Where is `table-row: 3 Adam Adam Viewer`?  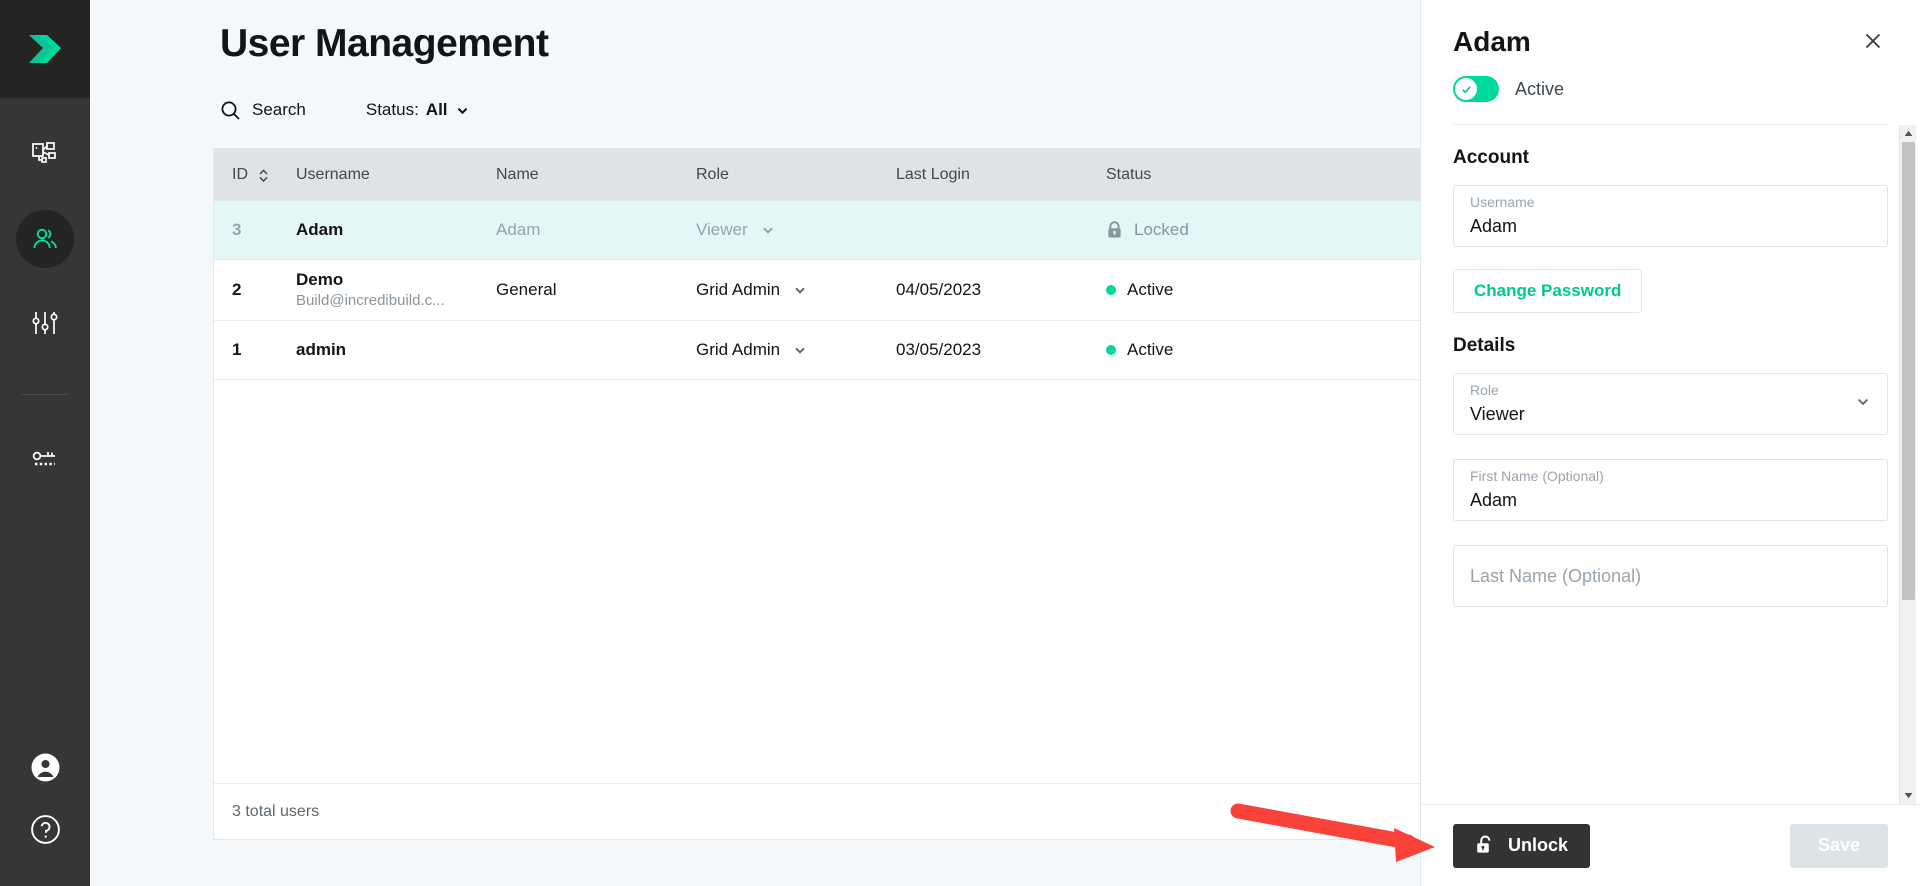 table-row: 3 Adam Adam Viewer is located at coordinates (845, 230).